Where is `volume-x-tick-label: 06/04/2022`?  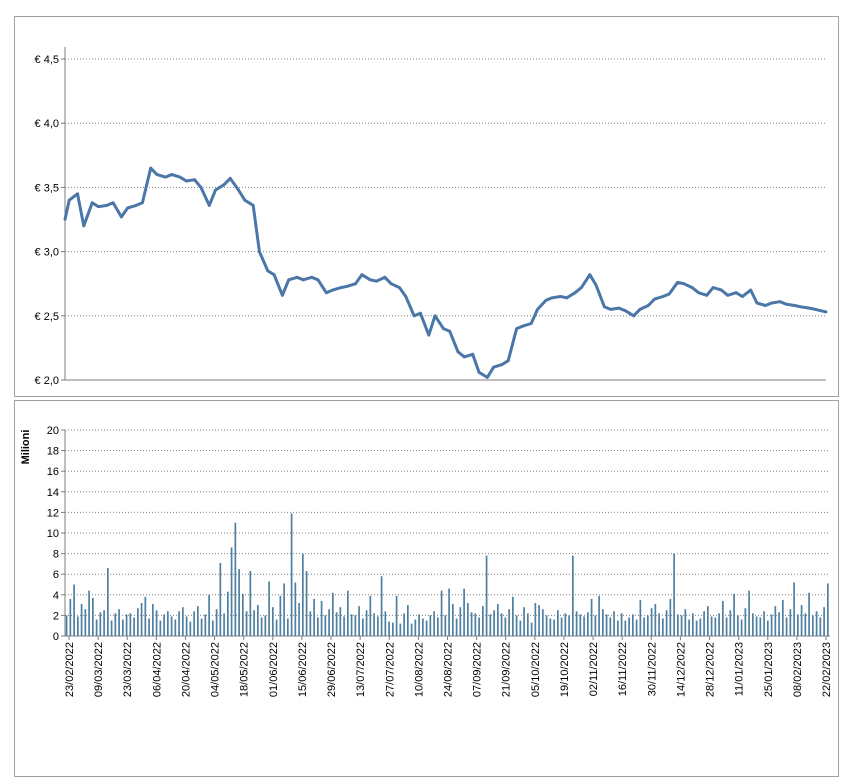
volume-x-tick-label: 06/04/2022 is located at coordinates (157, 669).